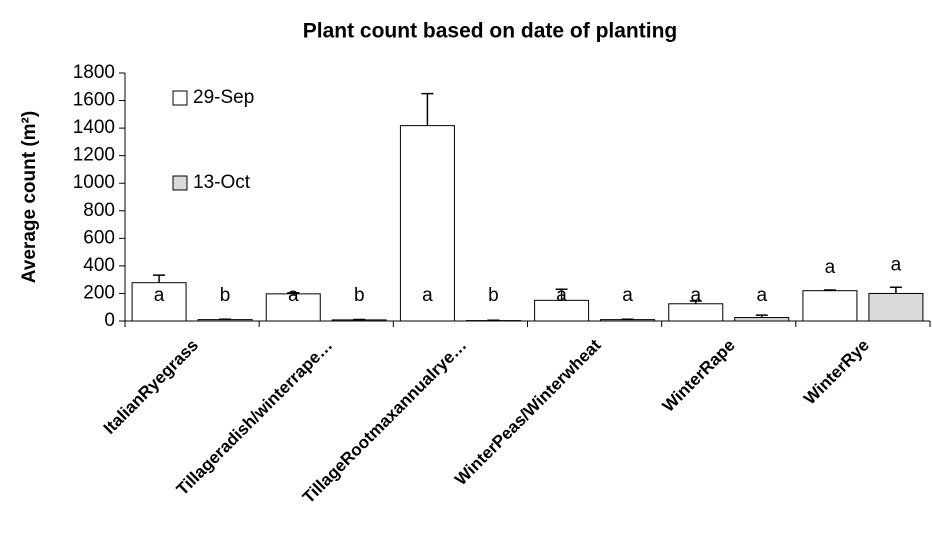  What do you see at coordinates (99, 210) in the screenshot?
I see `y-tick-label: 800` at bounding box center [99, 210].